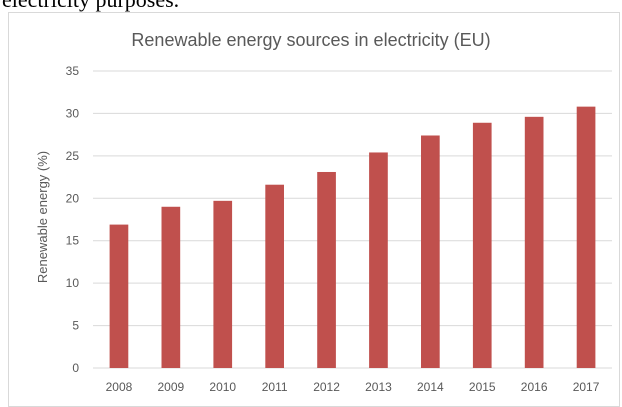 Image resolution: width=622 pixels, height=407 pixels. What do you see at coordinates (170, 387) in the screenshot?
I see `x-tick-label: 2009` at bounding box center [170, 387].